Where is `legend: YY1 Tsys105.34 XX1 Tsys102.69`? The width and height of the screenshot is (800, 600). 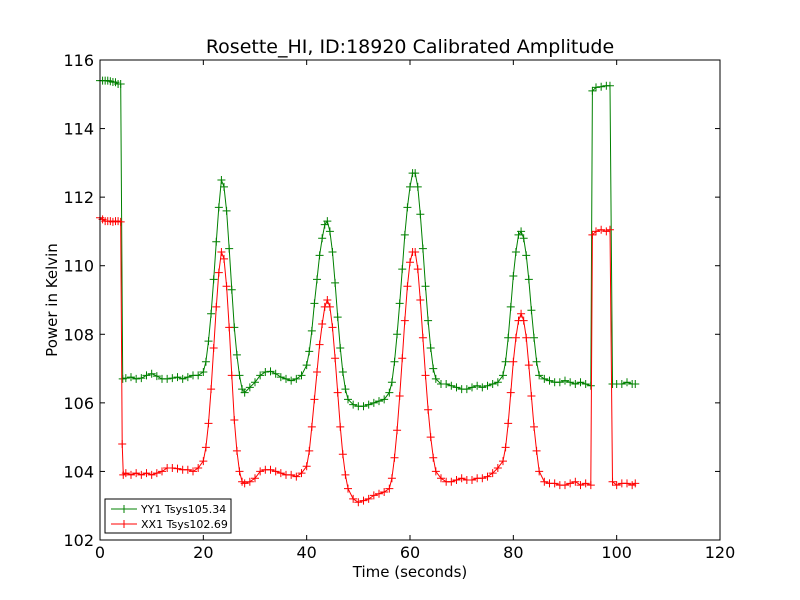
legend: YY1 Tsys105.34 XX1 Tsys102.69 is located at coordinates (168, 516).